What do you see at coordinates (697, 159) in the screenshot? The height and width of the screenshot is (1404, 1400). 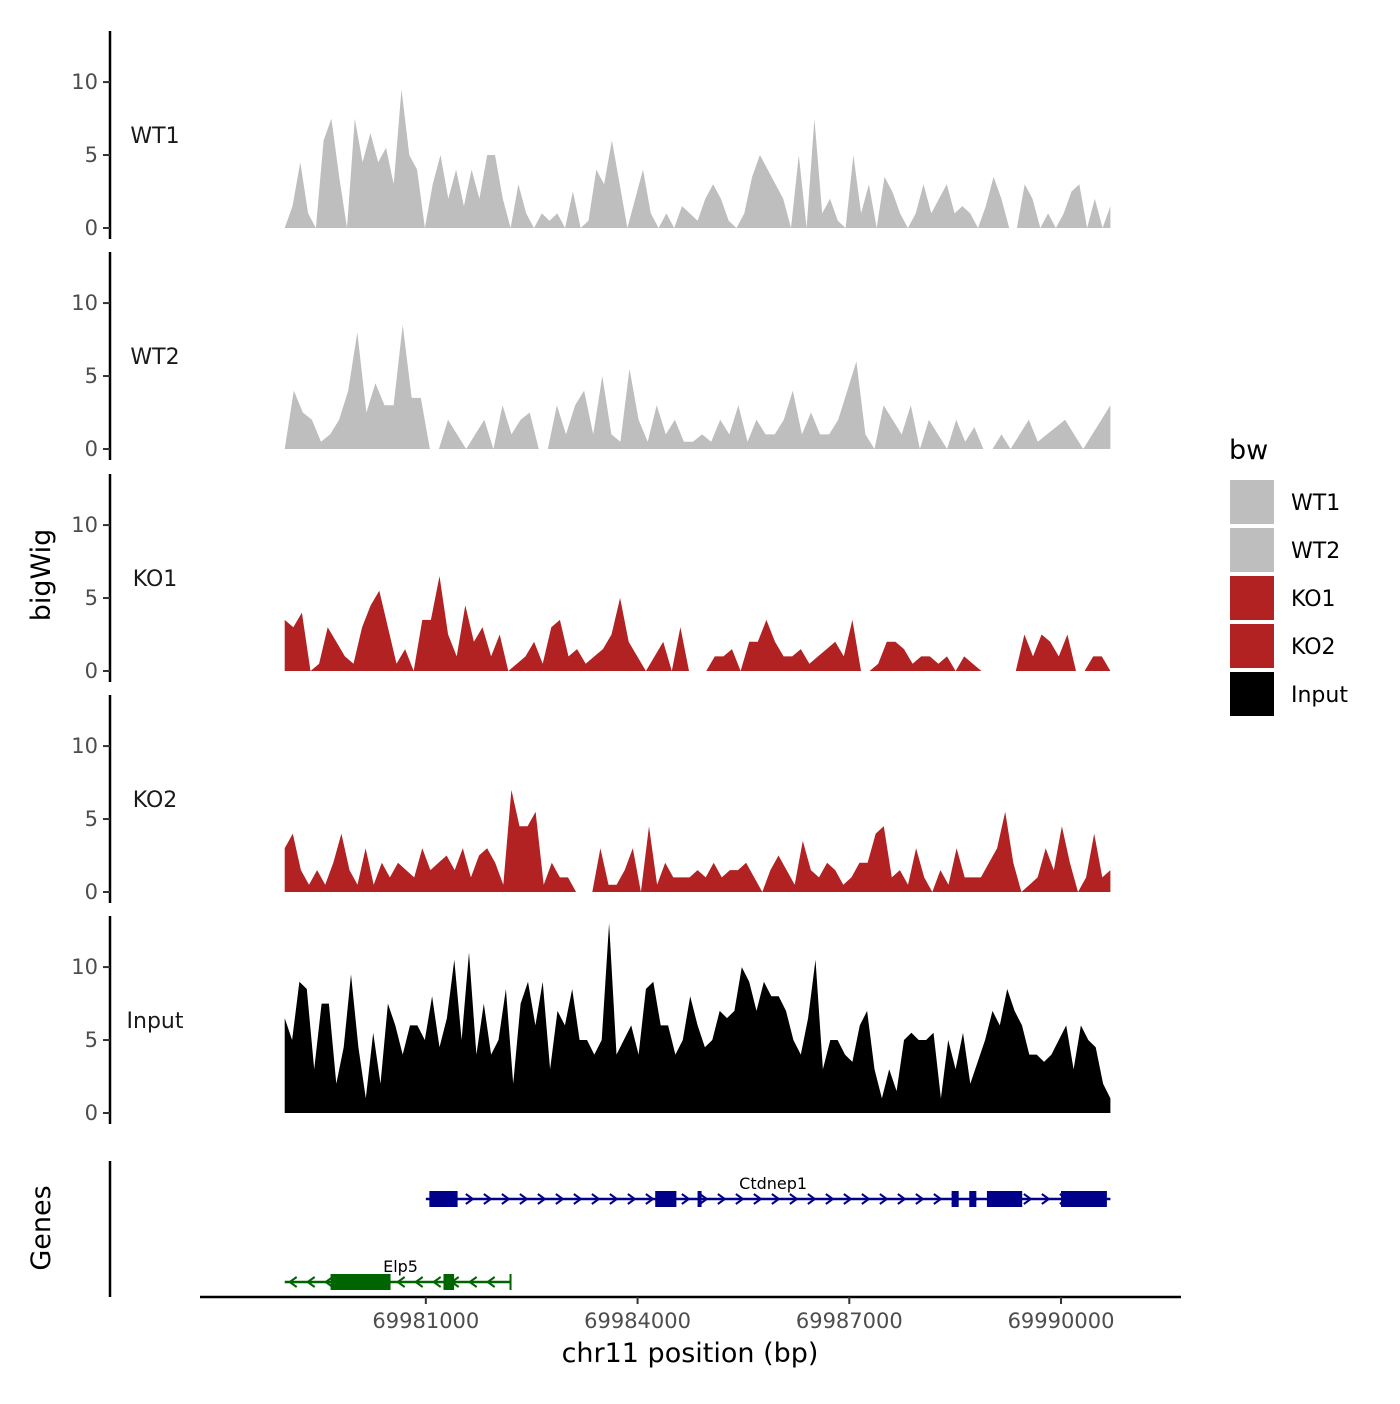 I see `coverage-area-wt1` at bounding box center [697, 159].